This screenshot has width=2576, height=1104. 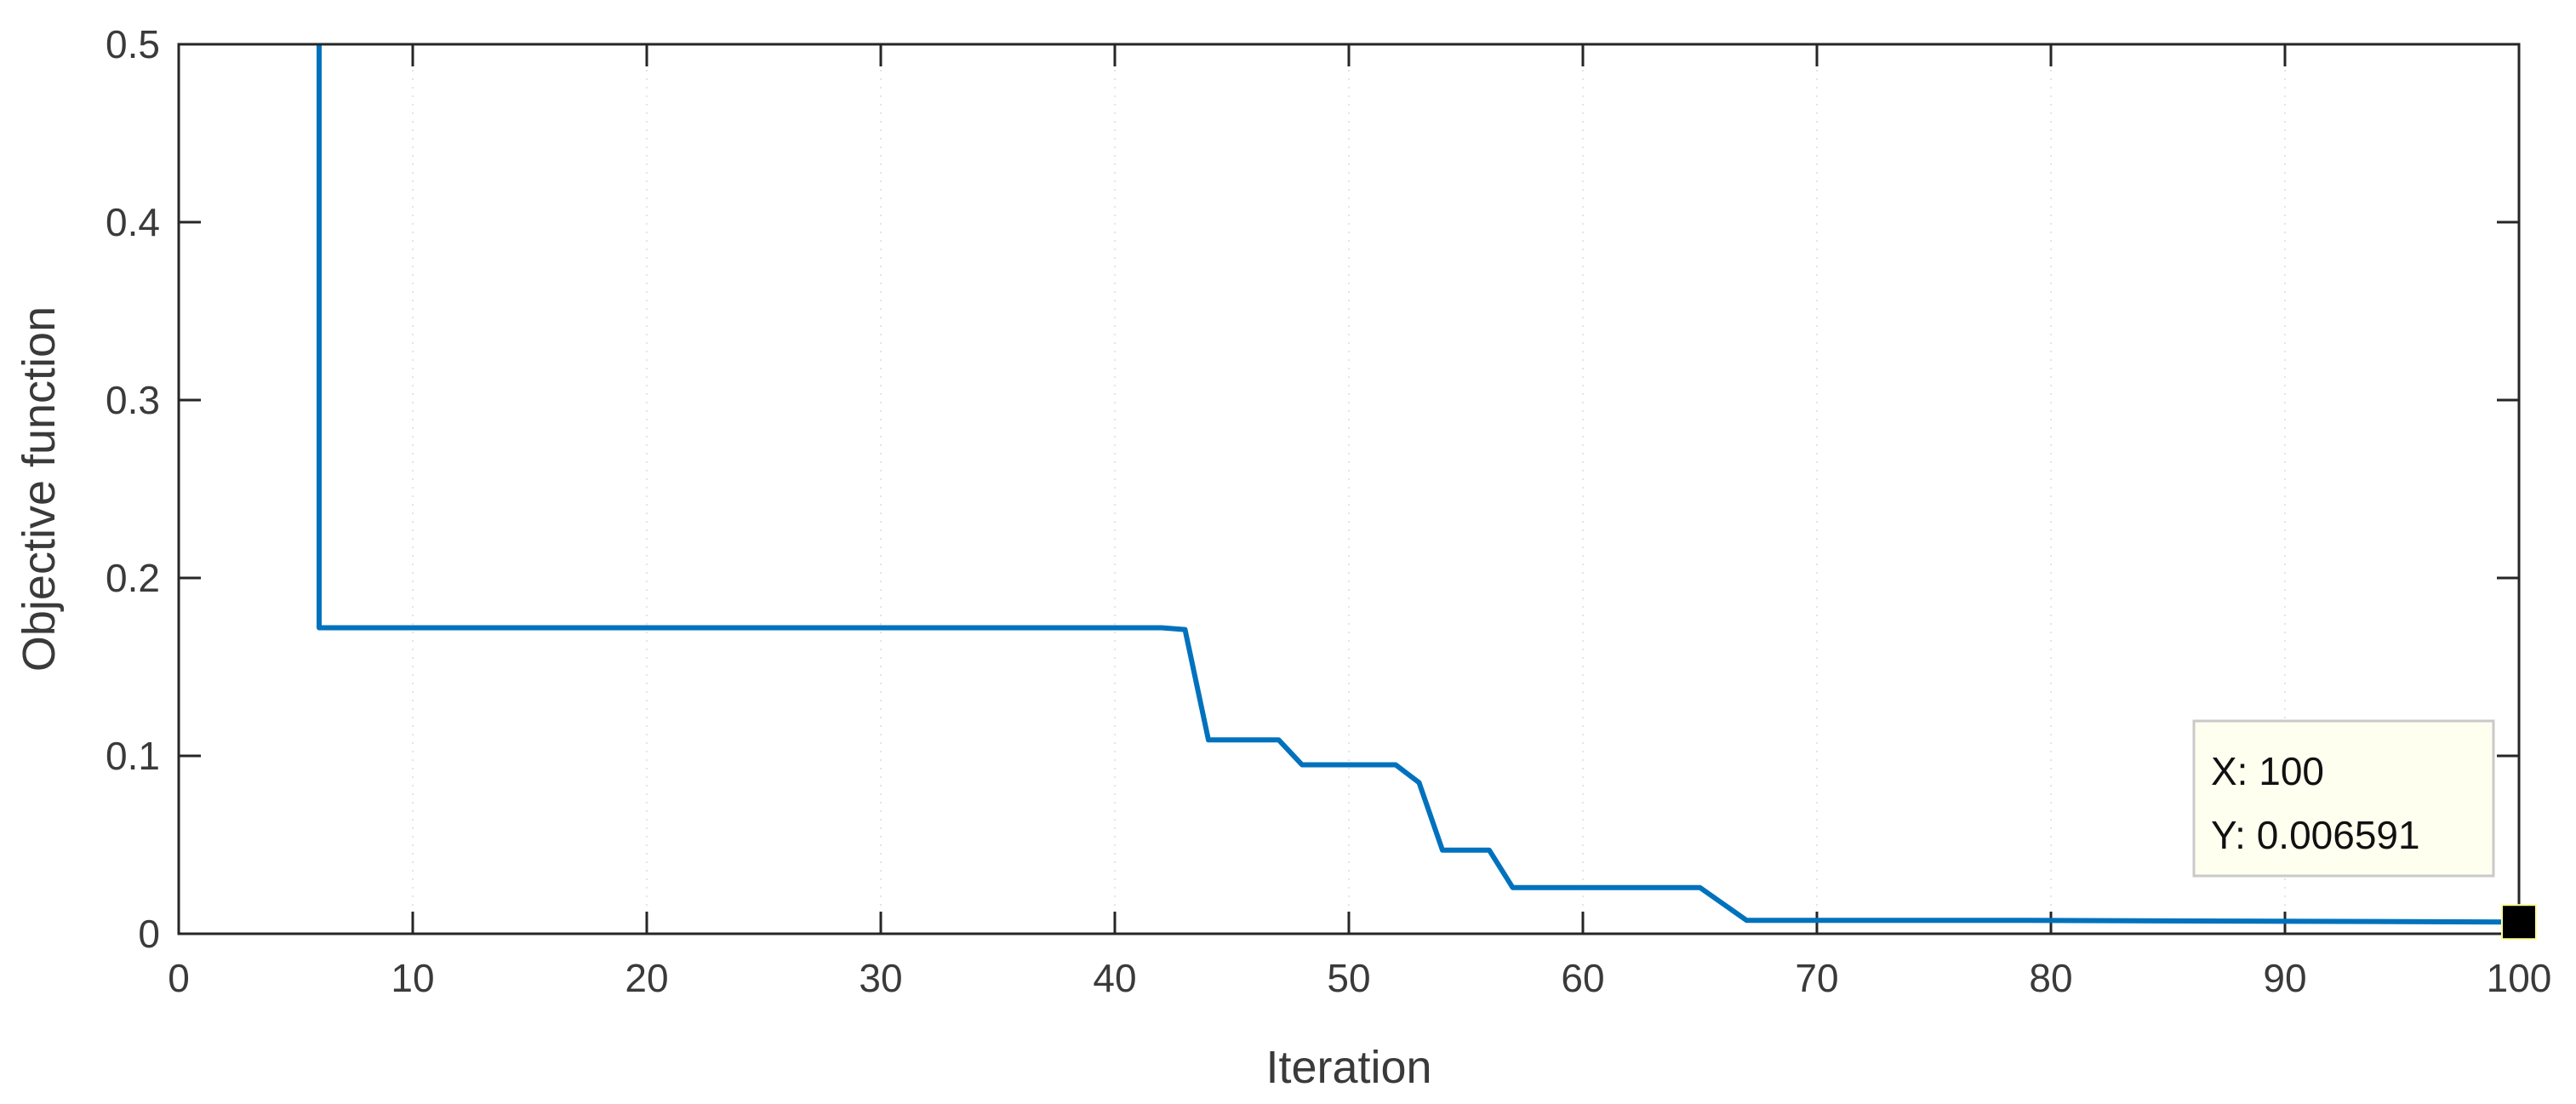 I want to click on x-tick-label: 0, so click(x=179, y=978).